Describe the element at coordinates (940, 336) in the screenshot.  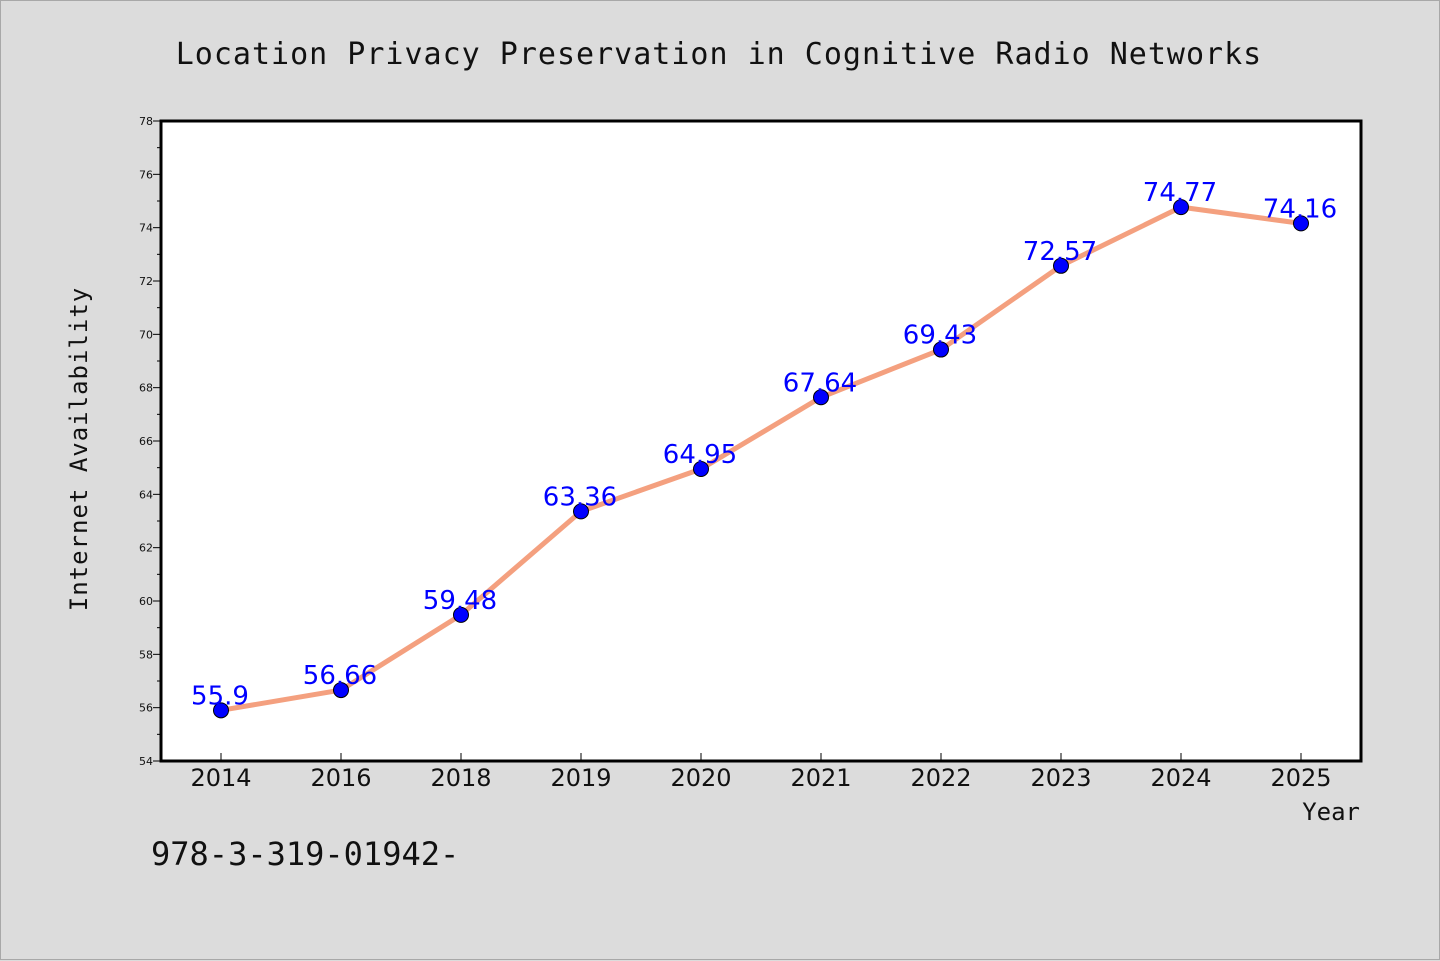
I see `data-label: 69.43` at that location.